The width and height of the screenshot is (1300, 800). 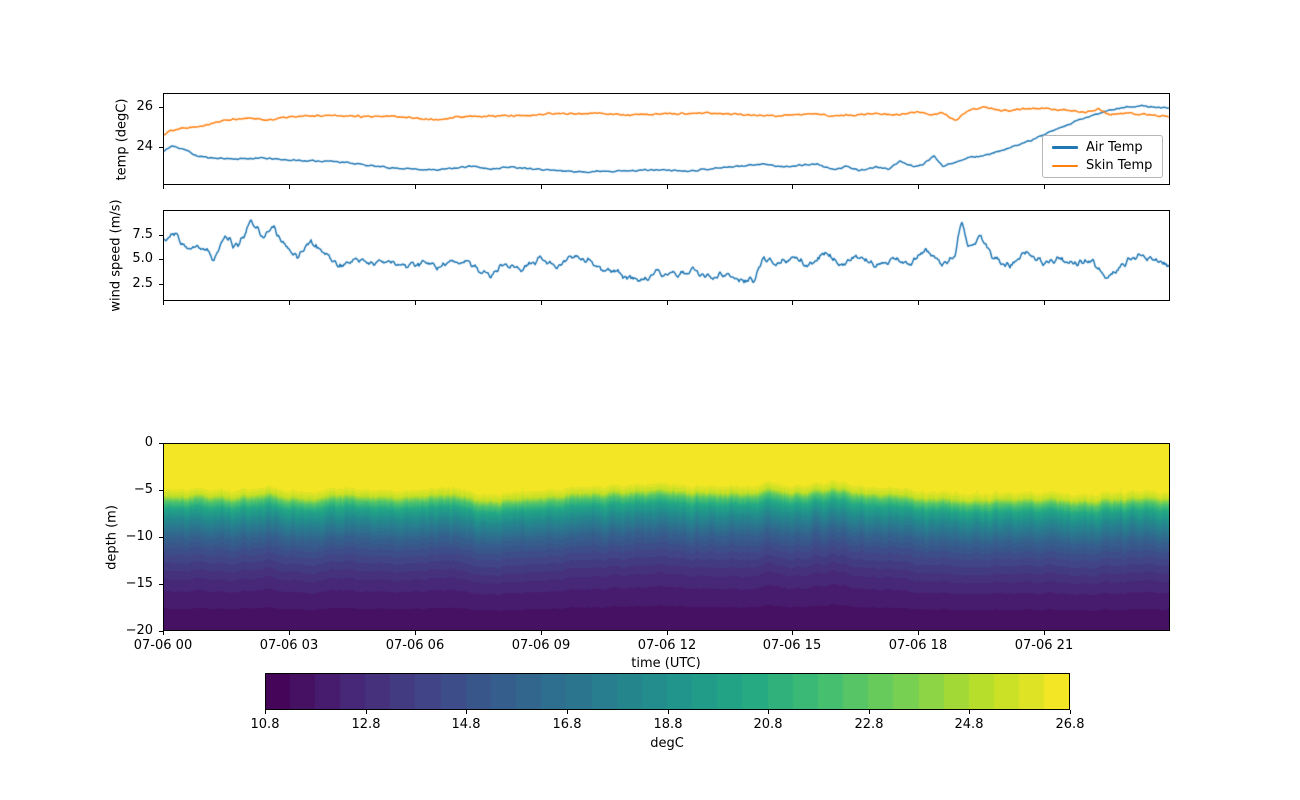 I want to click on colorbar-tick-label: 24.8, so click(x=969, y=724).